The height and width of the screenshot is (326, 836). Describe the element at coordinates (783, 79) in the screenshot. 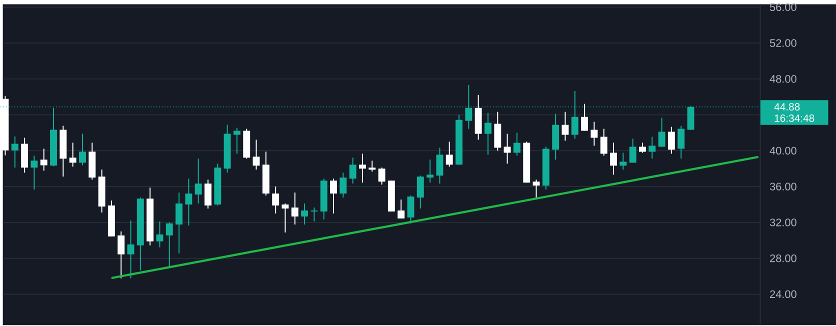

I see `y-tick-label: 48.00` at that location.